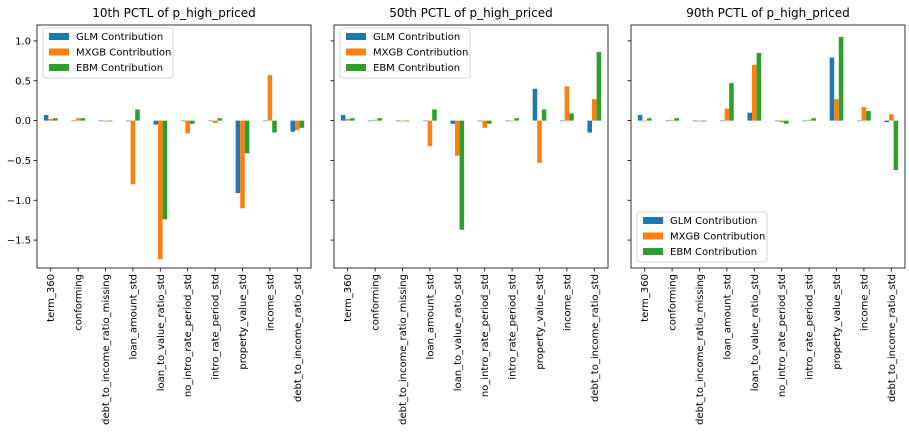 The image size is (909, 433). Describe the element at coordinates (19, 241) in the screenshot. I see `y-tick-label: −1.5` at that location.